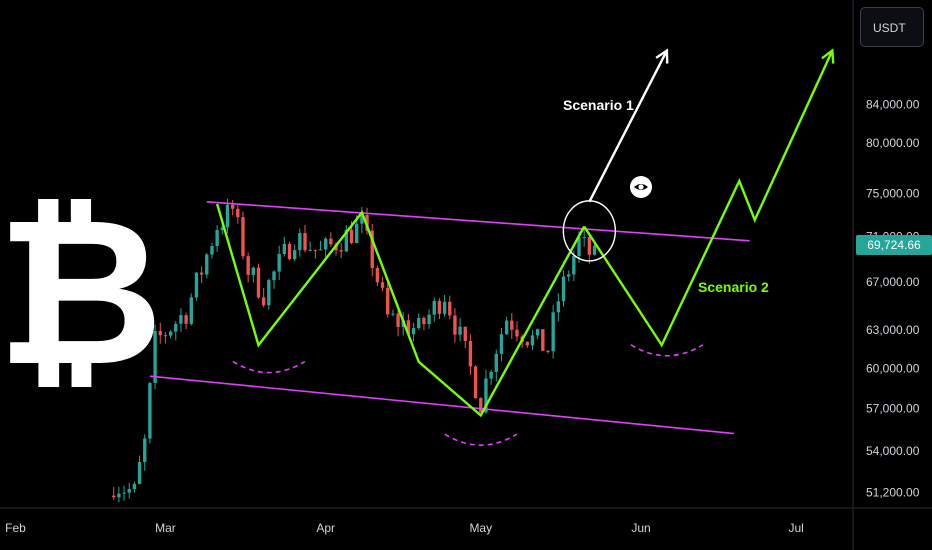 This screenshot has width=932, height=550. Describe the element at coordinates (478, 221) in the screenshot. I see `channel-upper-line` at that location.